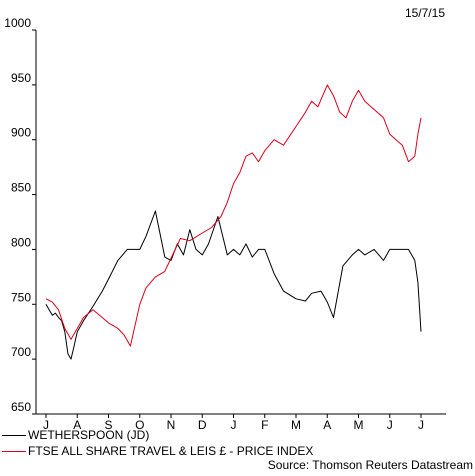  What do you see at coordinates (264, 425) in the screenshot?
I see `x-tick-label: F` at bounding box center [264, 425].